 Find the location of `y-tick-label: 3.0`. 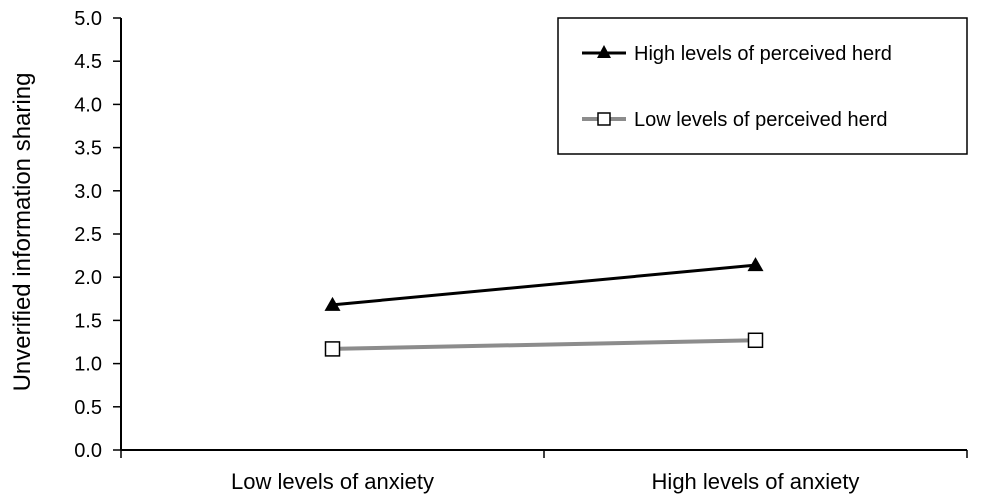

y-tick-label: 3.0 is located at coordinates (88, 192).